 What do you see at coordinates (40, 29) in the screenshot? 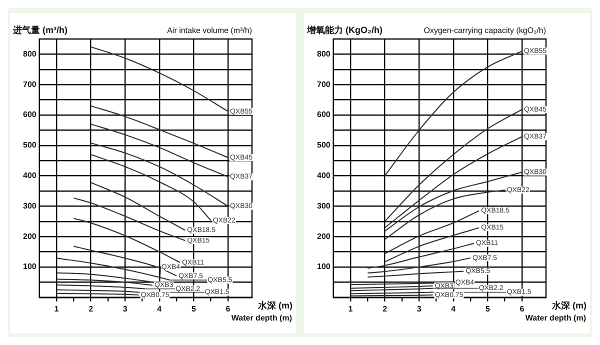
I see `y-axis-title: 进气量 (m³/h)` at bounding box center [40, 29].